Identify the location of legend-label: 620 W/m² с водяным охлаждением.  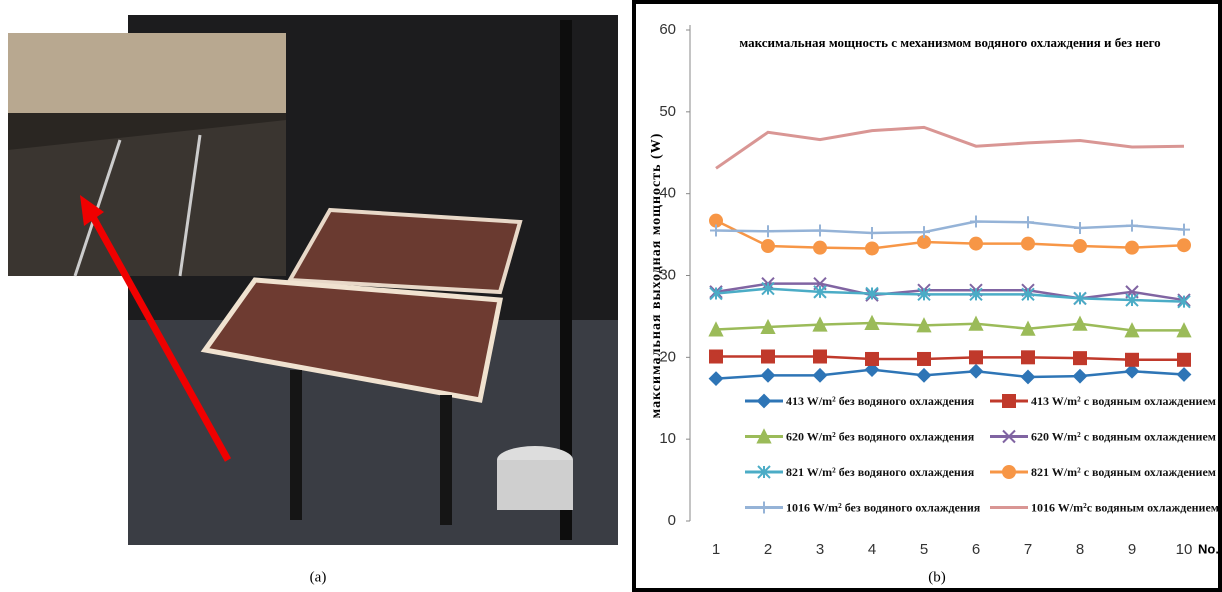
(1123, 436).